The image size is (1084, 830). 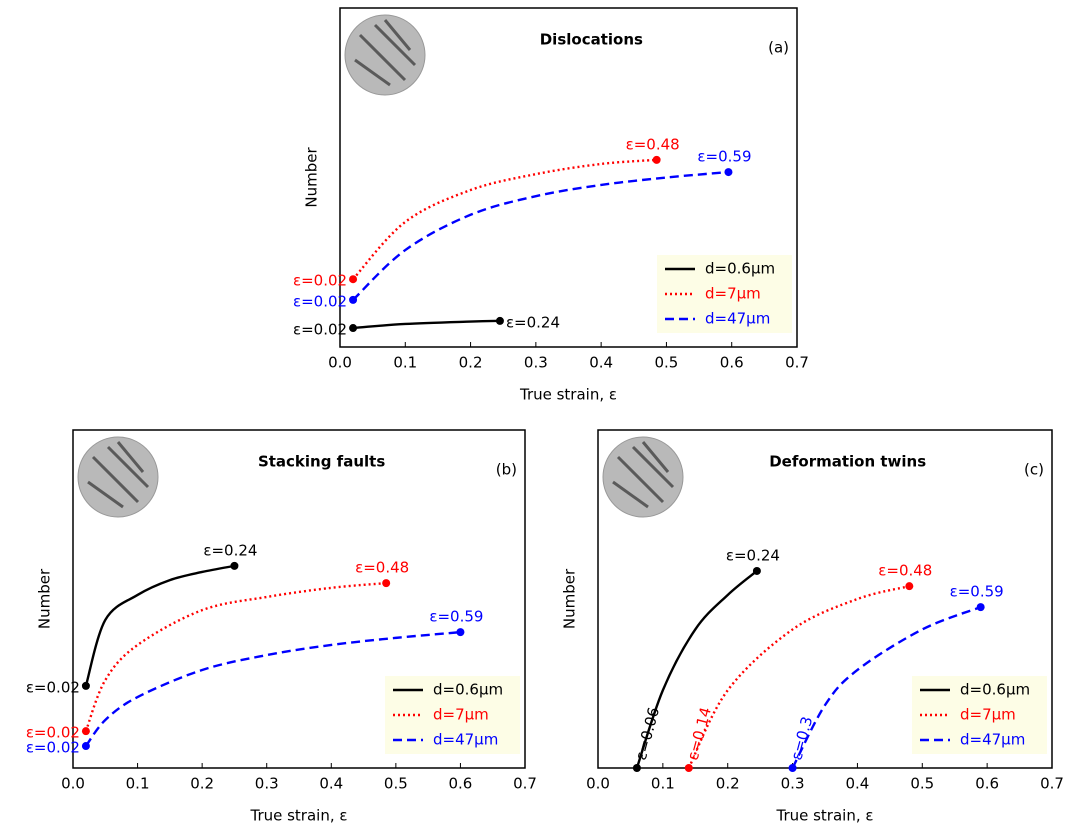 I want to click on panel-label: (c), so click(x=1034, y=470).